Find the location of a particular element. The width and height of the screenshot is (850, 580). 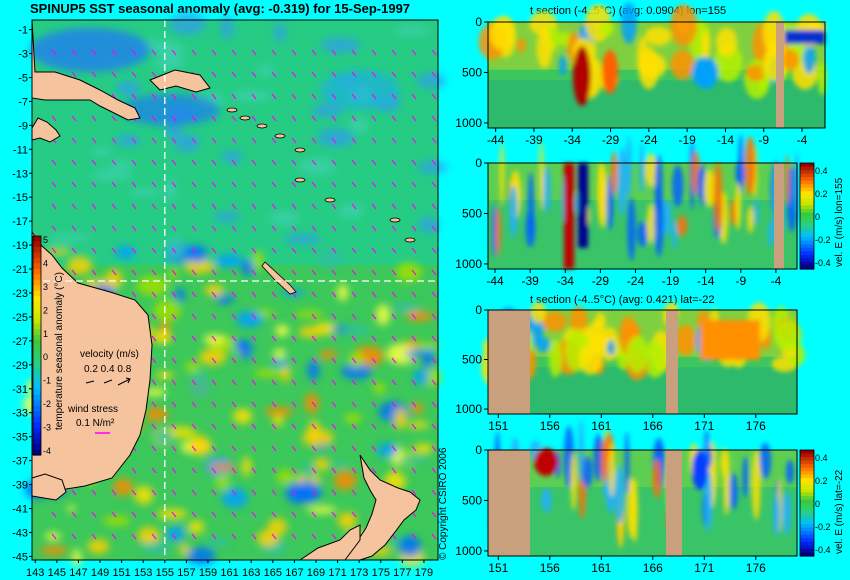

section-x-tick-label: 151 is located at coordinates (498, 568).